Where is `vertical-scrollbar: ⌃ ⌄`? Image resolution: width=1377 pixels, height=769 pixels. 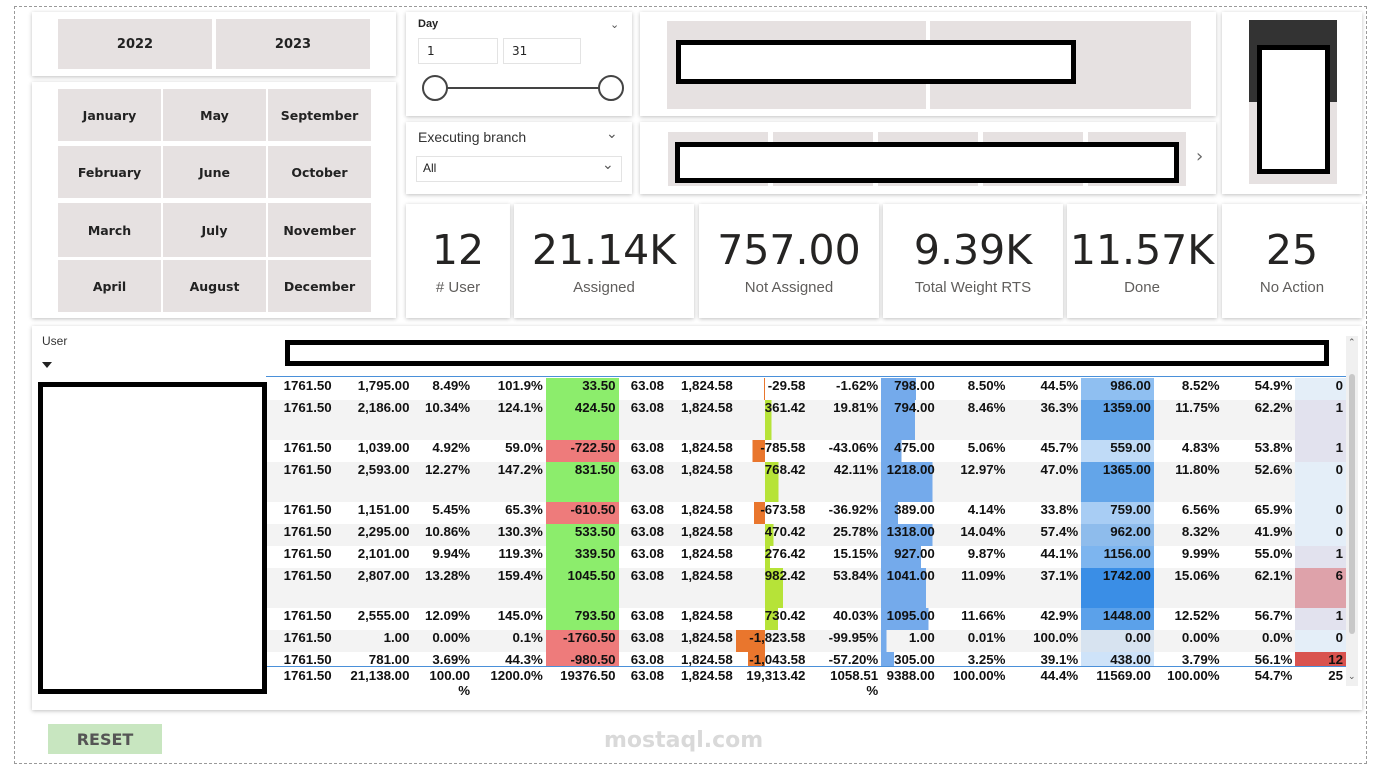 vertical-scrollbar: ⌃ ⌄ is located at coordinates (1352, 511).